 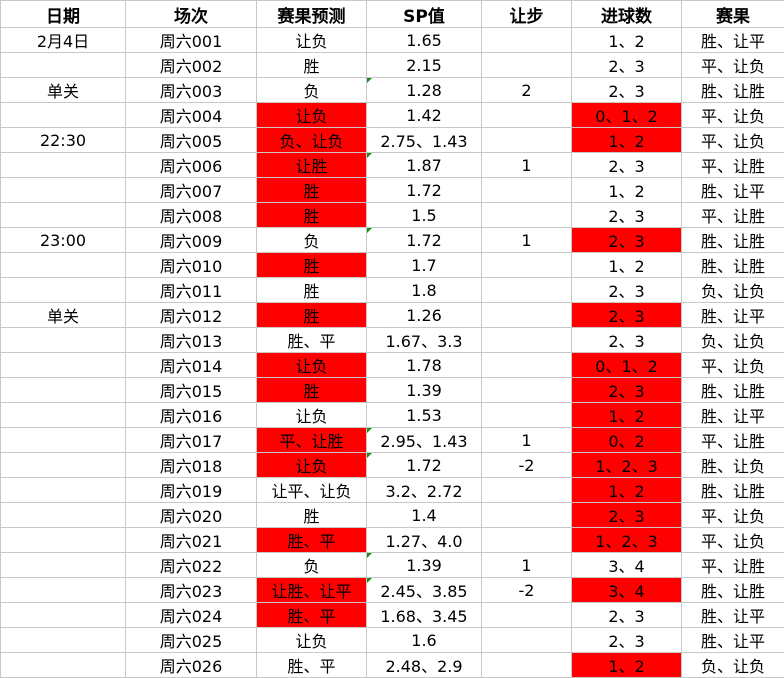 What do you see at coordinates (191, 14) in the screenshot?
I see `header-match: 场次` at bounding box center [191, 14].